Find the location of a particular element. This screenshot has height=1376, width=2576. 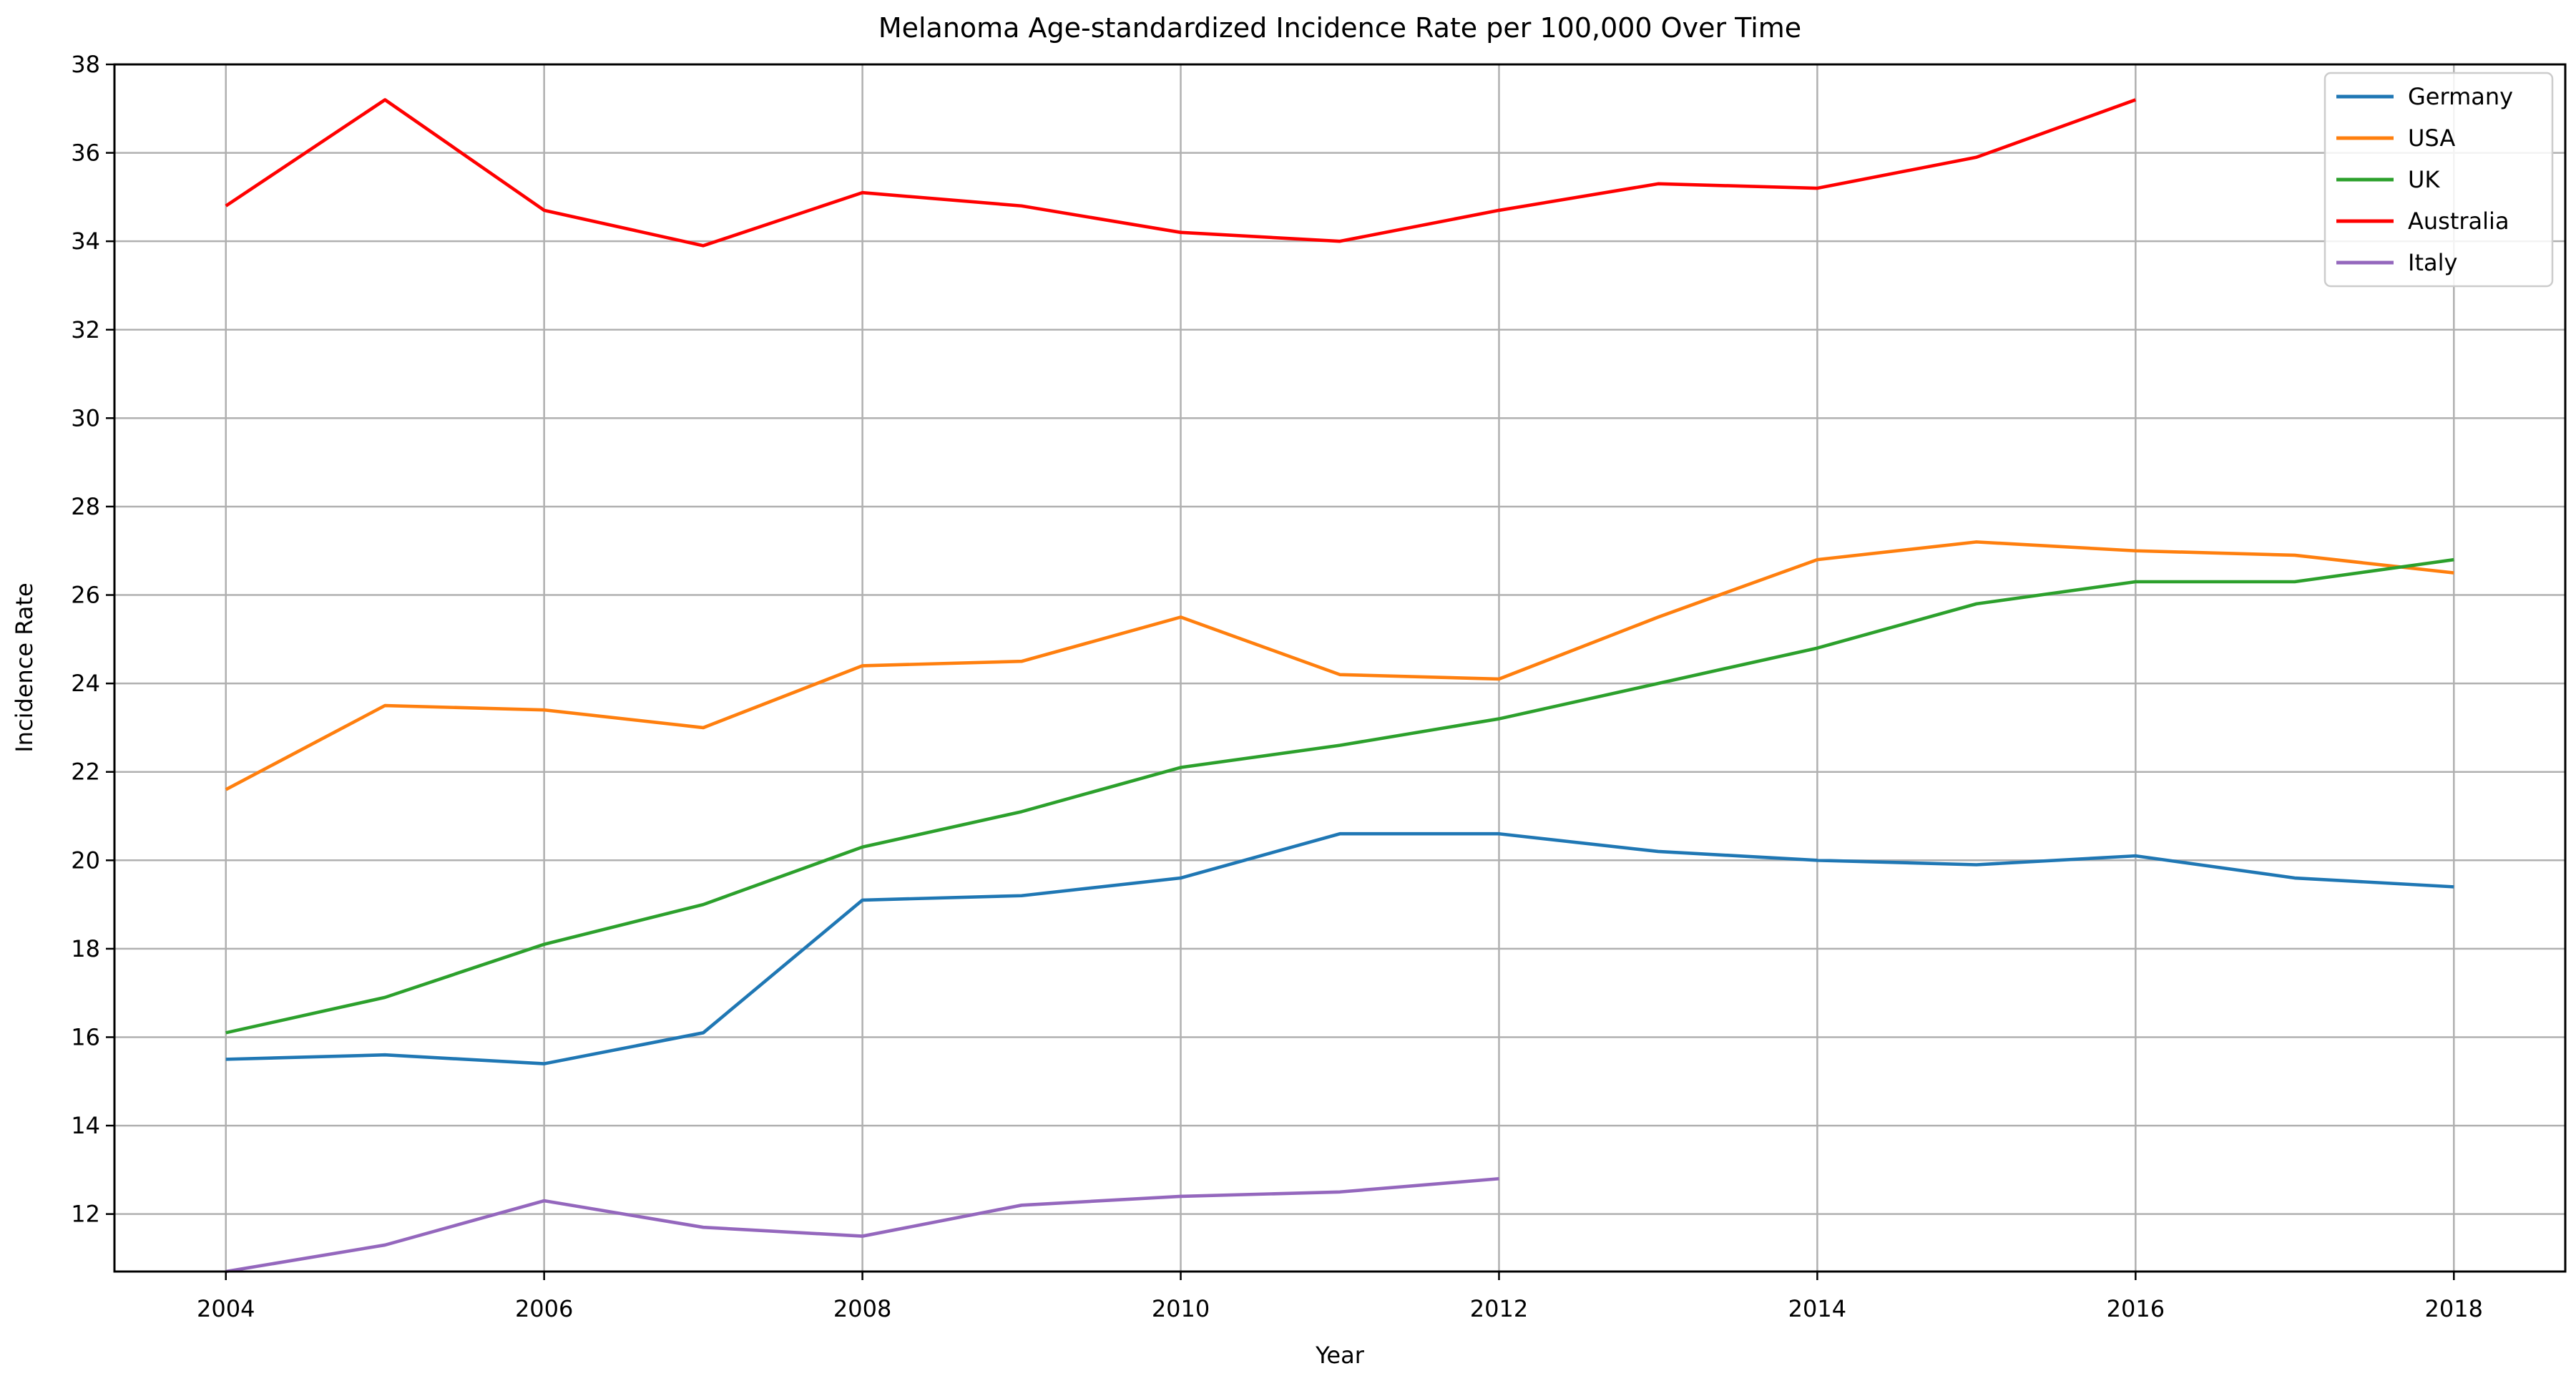

x-tick-label: 2014 is located at coordinates (1817, 1308).